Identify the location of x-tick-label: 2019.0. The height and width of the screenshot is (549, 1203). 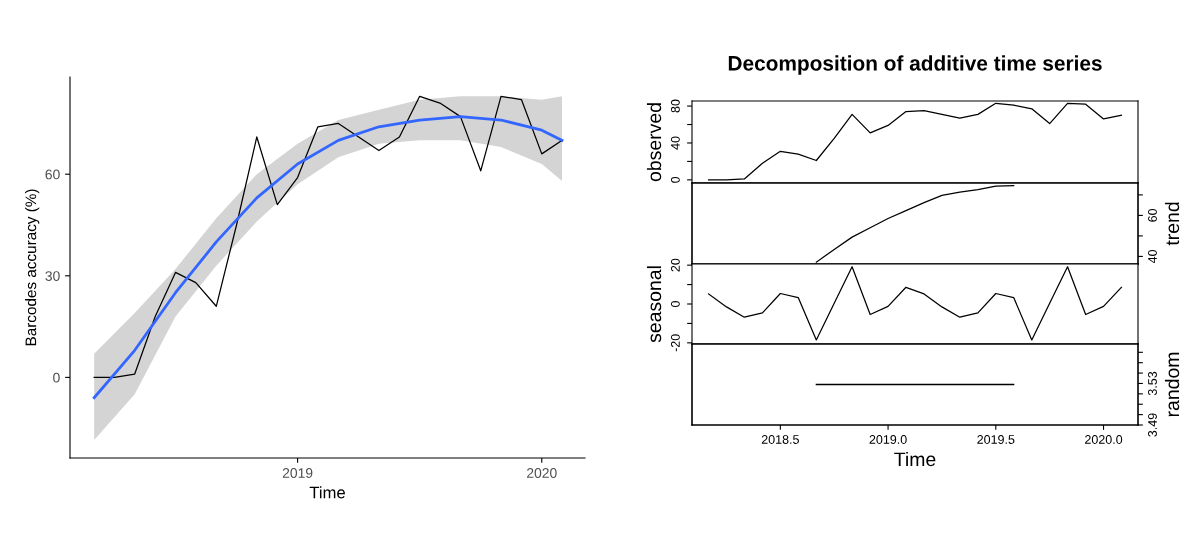
(888, 439).